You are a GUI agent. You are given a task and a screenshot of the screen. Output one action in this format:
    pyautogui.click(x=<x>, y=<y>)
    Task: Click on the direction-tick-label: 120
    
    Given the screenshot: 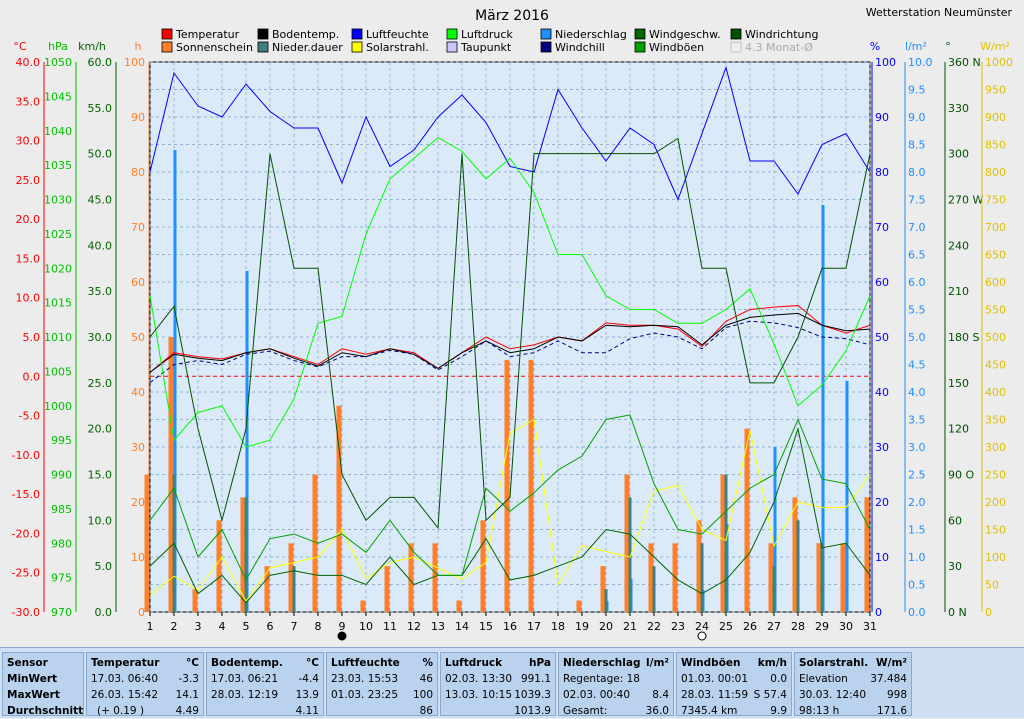 What is the action you would take?
    pyautogui.click(x=958, y=429)
    